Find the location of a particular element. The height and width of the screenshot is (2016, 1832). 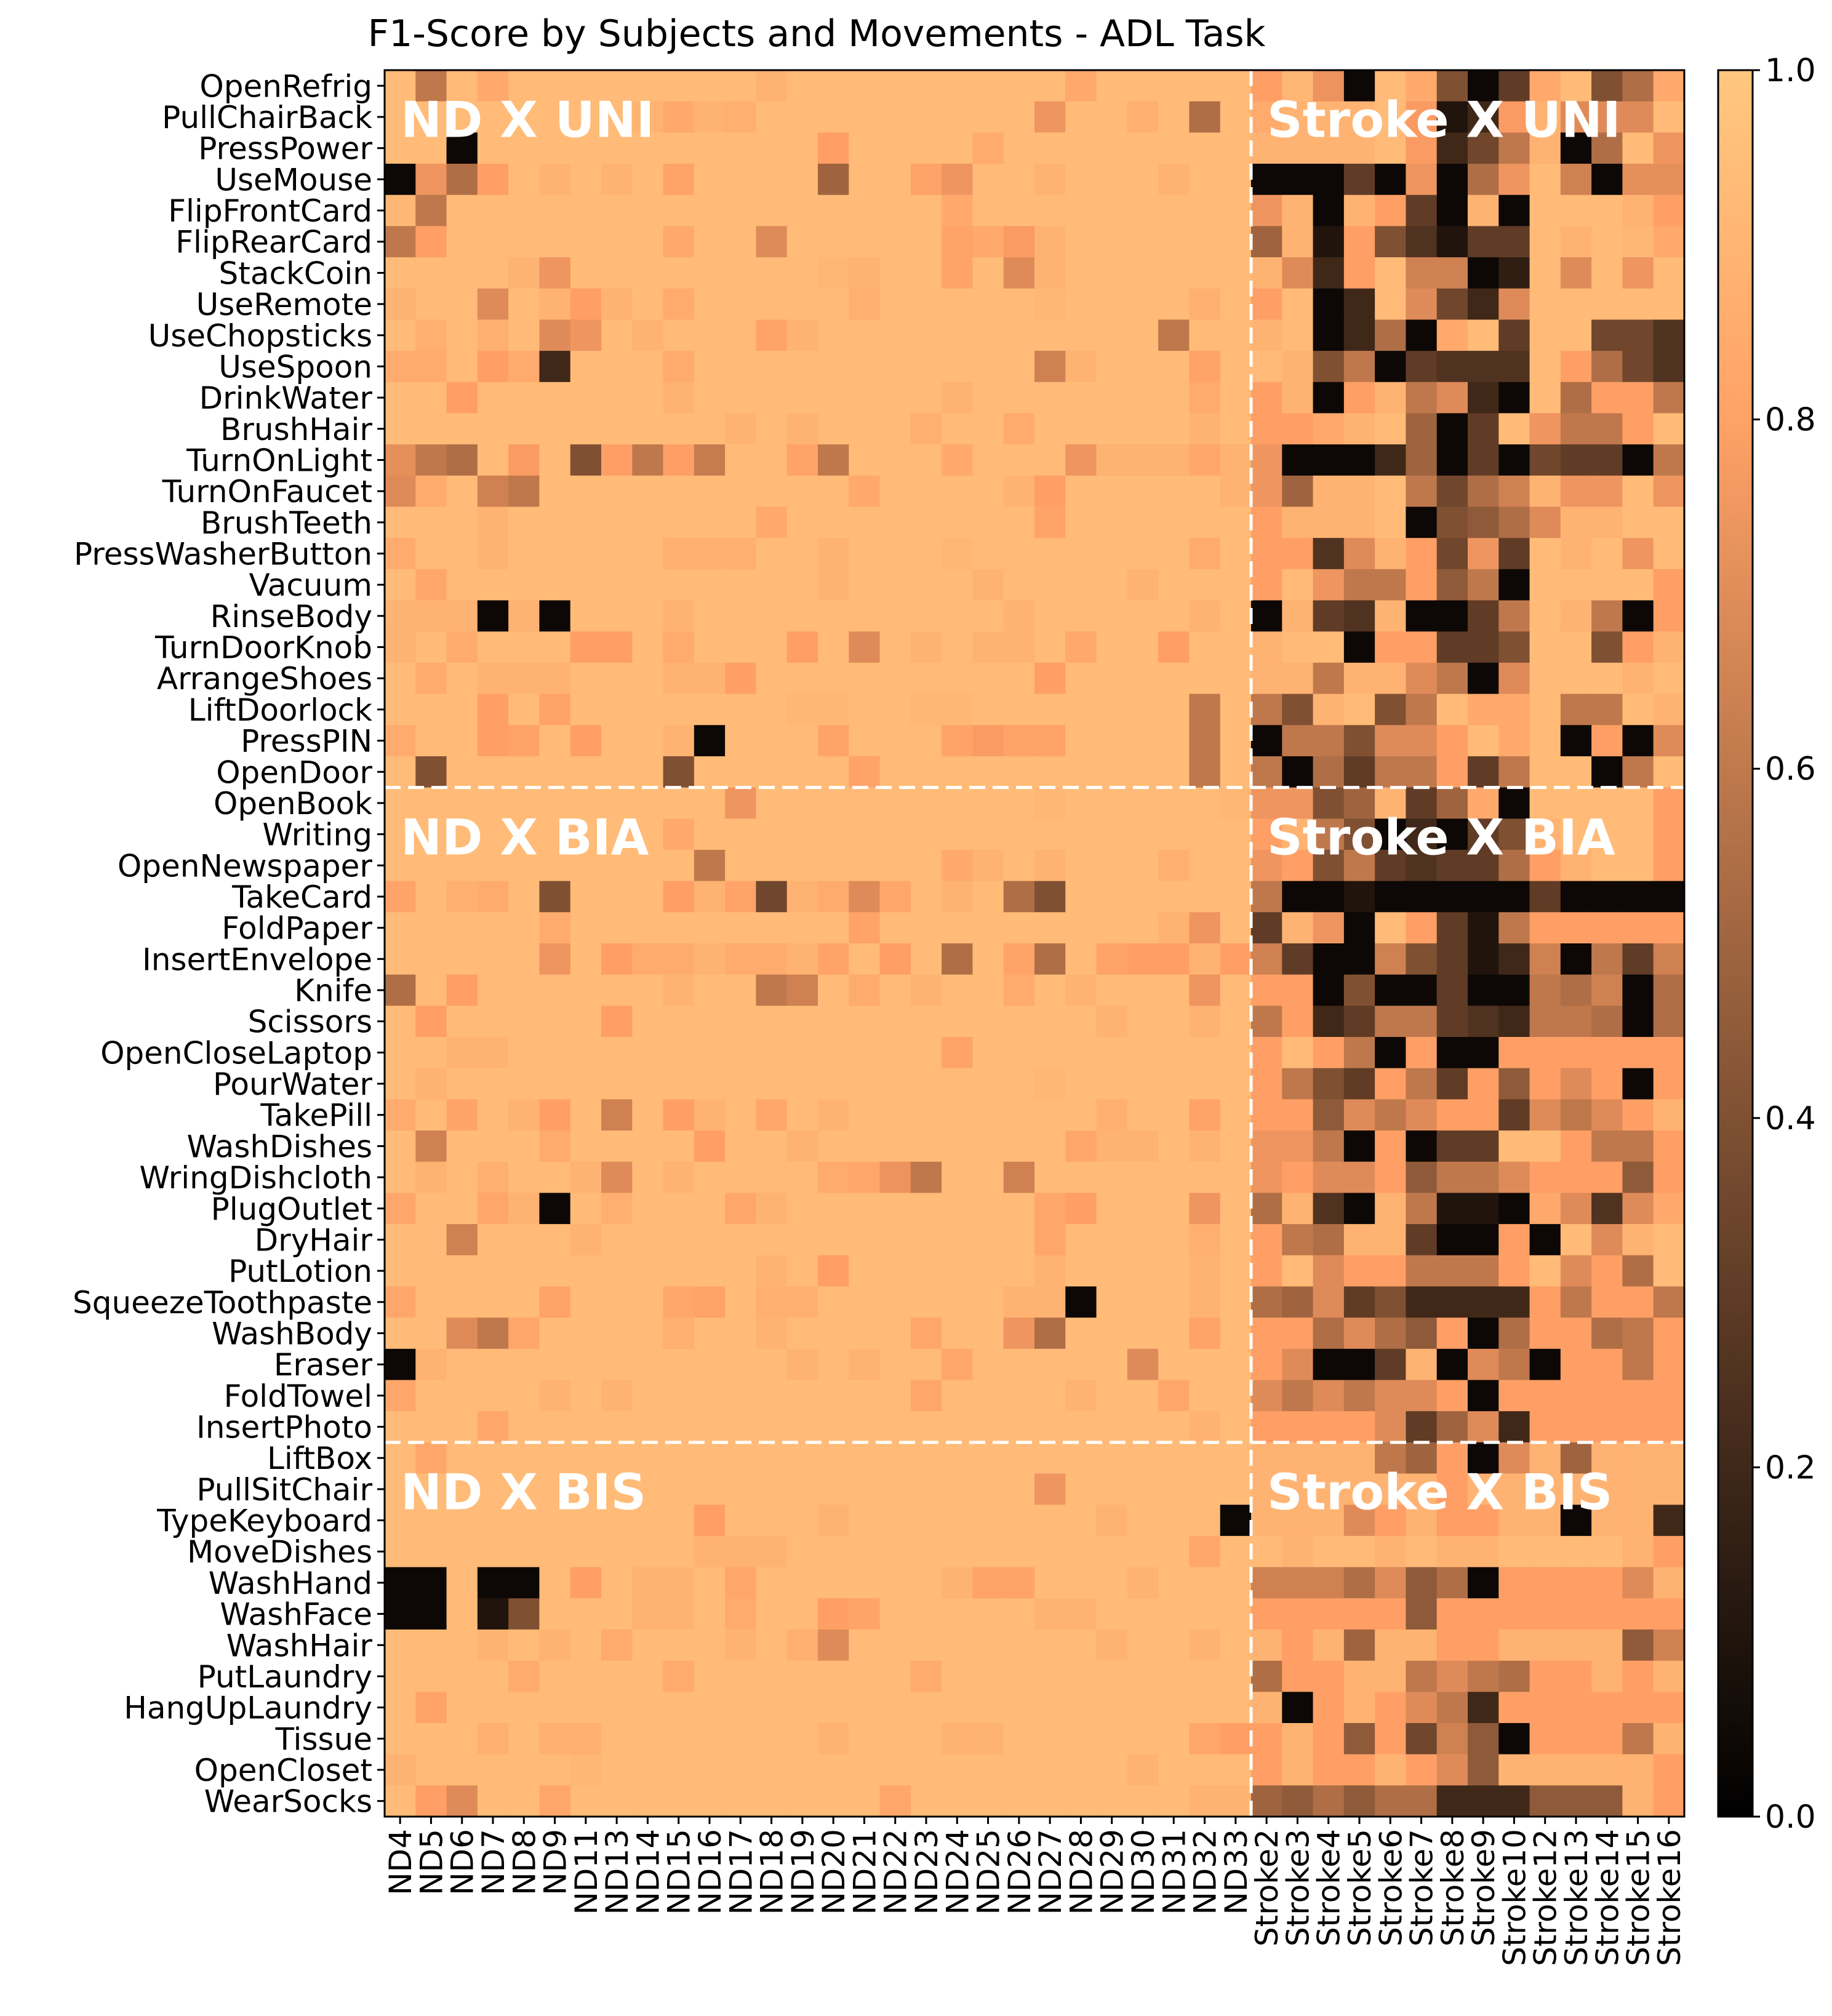

cell-typekeyboard-nd11 is located at coordinates (586, 1521).